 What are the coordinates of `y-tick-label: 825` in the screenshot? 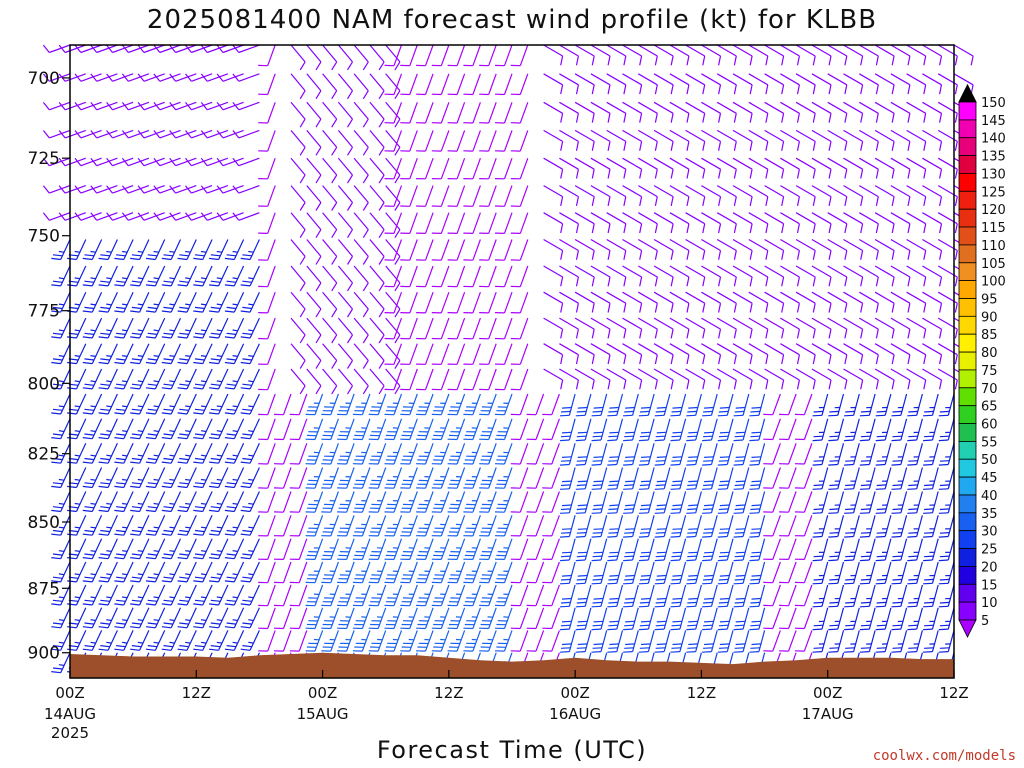 It's located at (44, 455).